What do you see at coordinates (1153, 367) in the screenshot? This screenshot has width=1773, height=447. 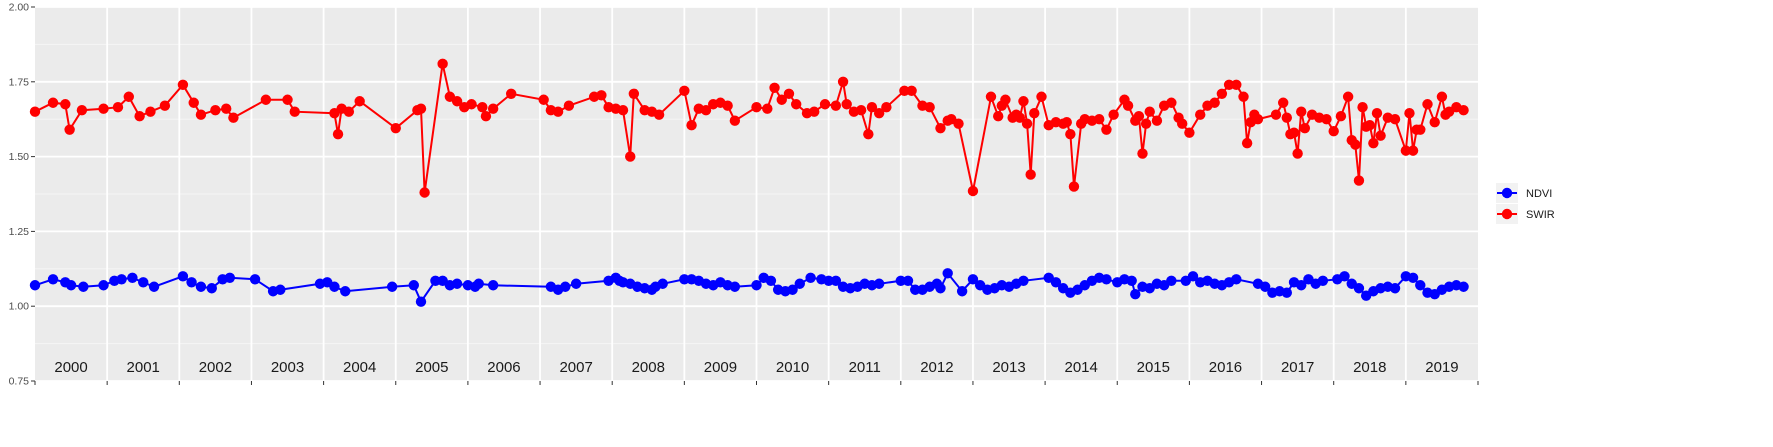 I see `year-label: 2015` at bounding box center [1153, 367].